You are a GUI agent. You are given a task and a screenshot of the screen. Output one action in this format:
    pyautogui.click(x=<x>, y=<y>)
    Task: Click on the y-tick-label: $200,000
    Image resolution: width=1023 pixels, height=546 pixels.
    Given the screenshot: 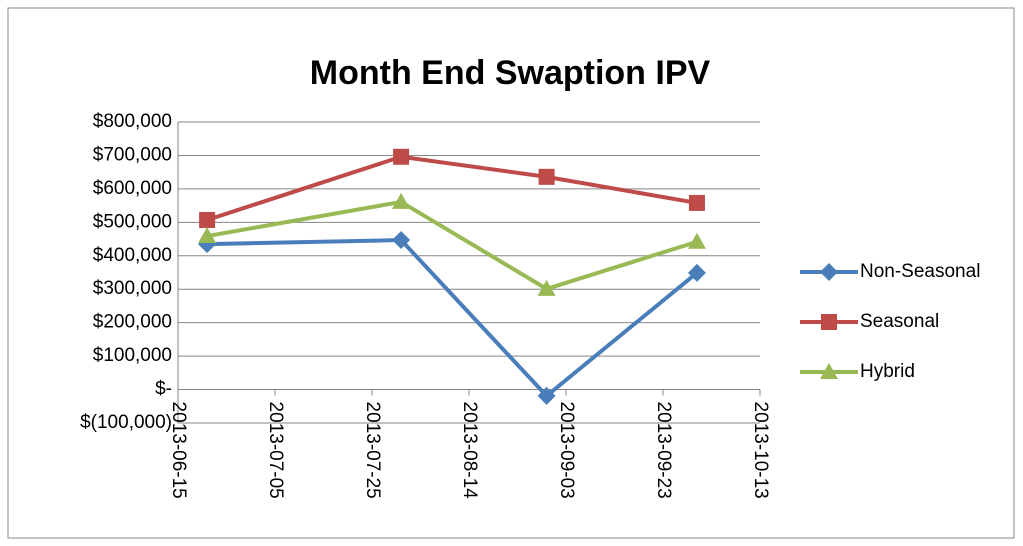 What is the action you would take?
    pyautogui.click(x=132, y=322)
    